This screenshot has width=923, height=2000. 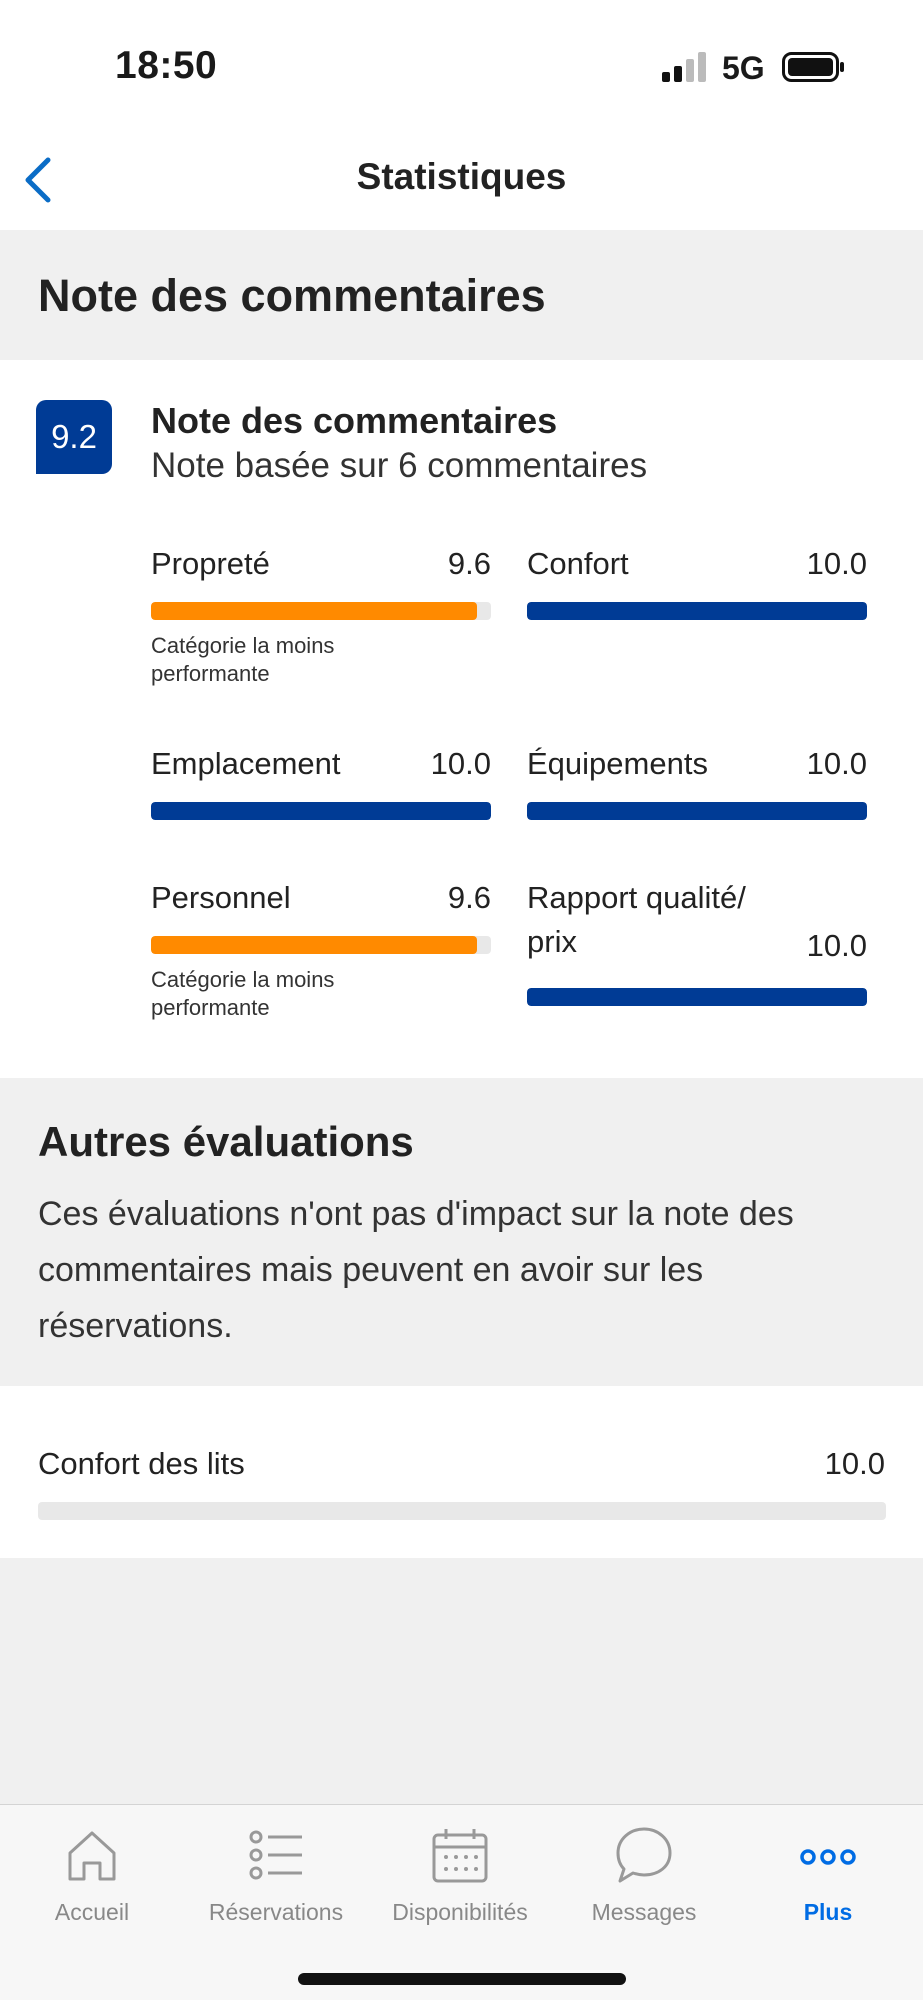 I want to click on page-title: Statistiques, so click(x=461, y=176).